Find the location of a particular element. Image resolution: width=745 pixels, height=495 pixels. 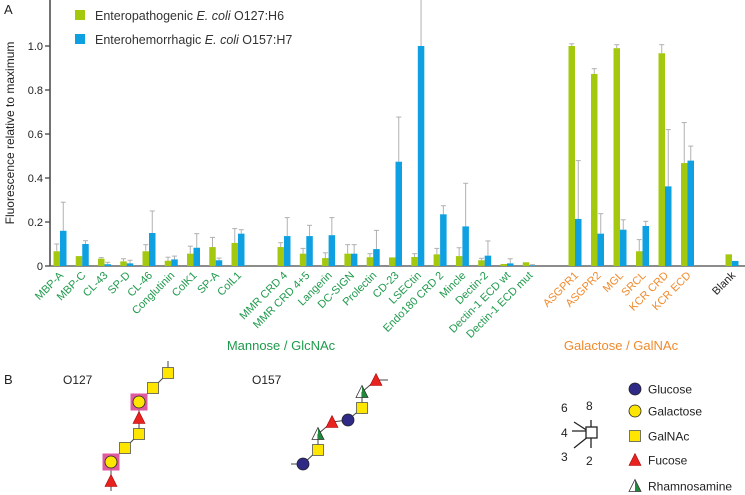

legend-swatch-epec is located at coordinates (80, 15).